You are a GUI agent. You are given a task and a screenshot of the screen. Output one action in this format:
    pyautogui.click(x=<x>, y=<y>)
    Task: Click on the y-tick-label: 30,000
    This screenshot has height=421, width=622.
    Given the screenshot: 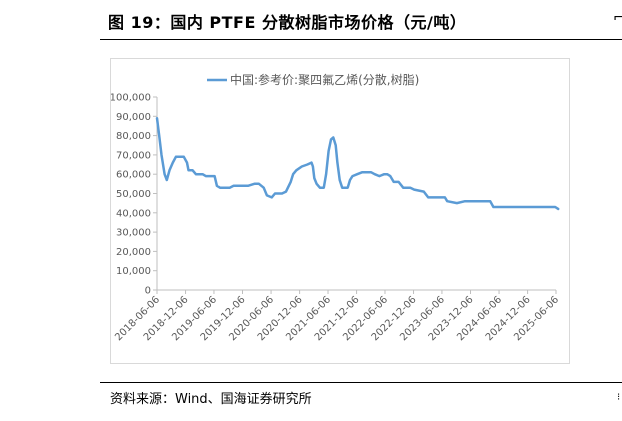 What is the action you would take?
    pyautogui.click(x=133, y=233)
    